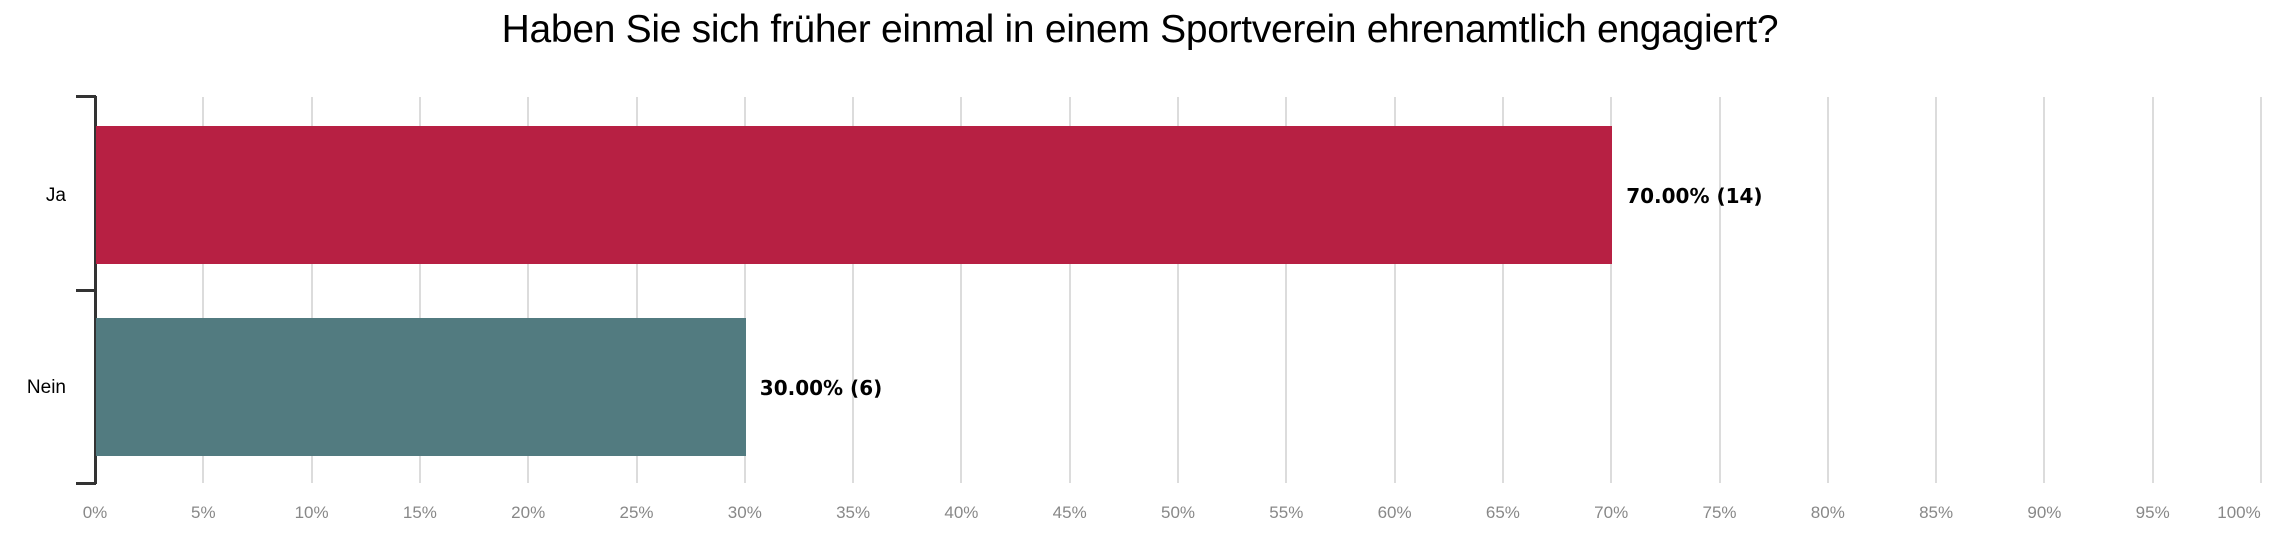 The image size is (2280, 550). Describe the element at coordinates (1694, 196) in the screenshot. I see `value-label-ja: 70.00% (14)` at that location.